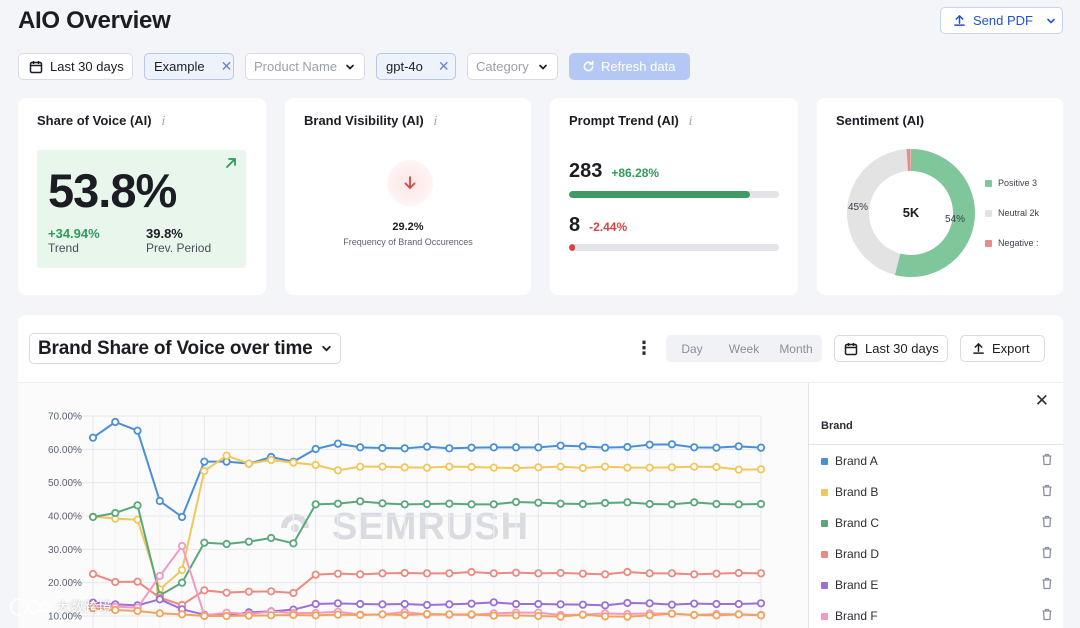 This screenshot has width=1080, height=628. What do you see at coordinates (305, 66) in the screenshot?
I see `product-name-select: Product Name` at bounding box center [305, 66].